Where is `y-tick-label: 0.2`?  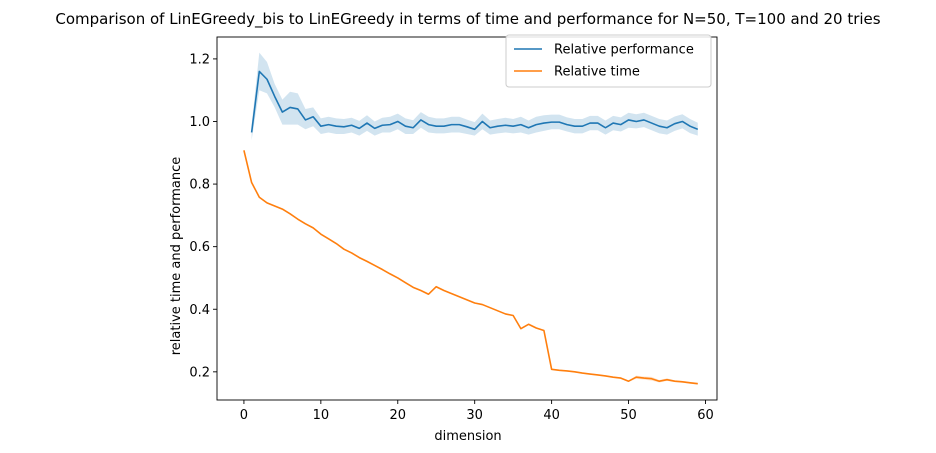
y-tick-label: 0.2 is located at coordinates (199, 372).